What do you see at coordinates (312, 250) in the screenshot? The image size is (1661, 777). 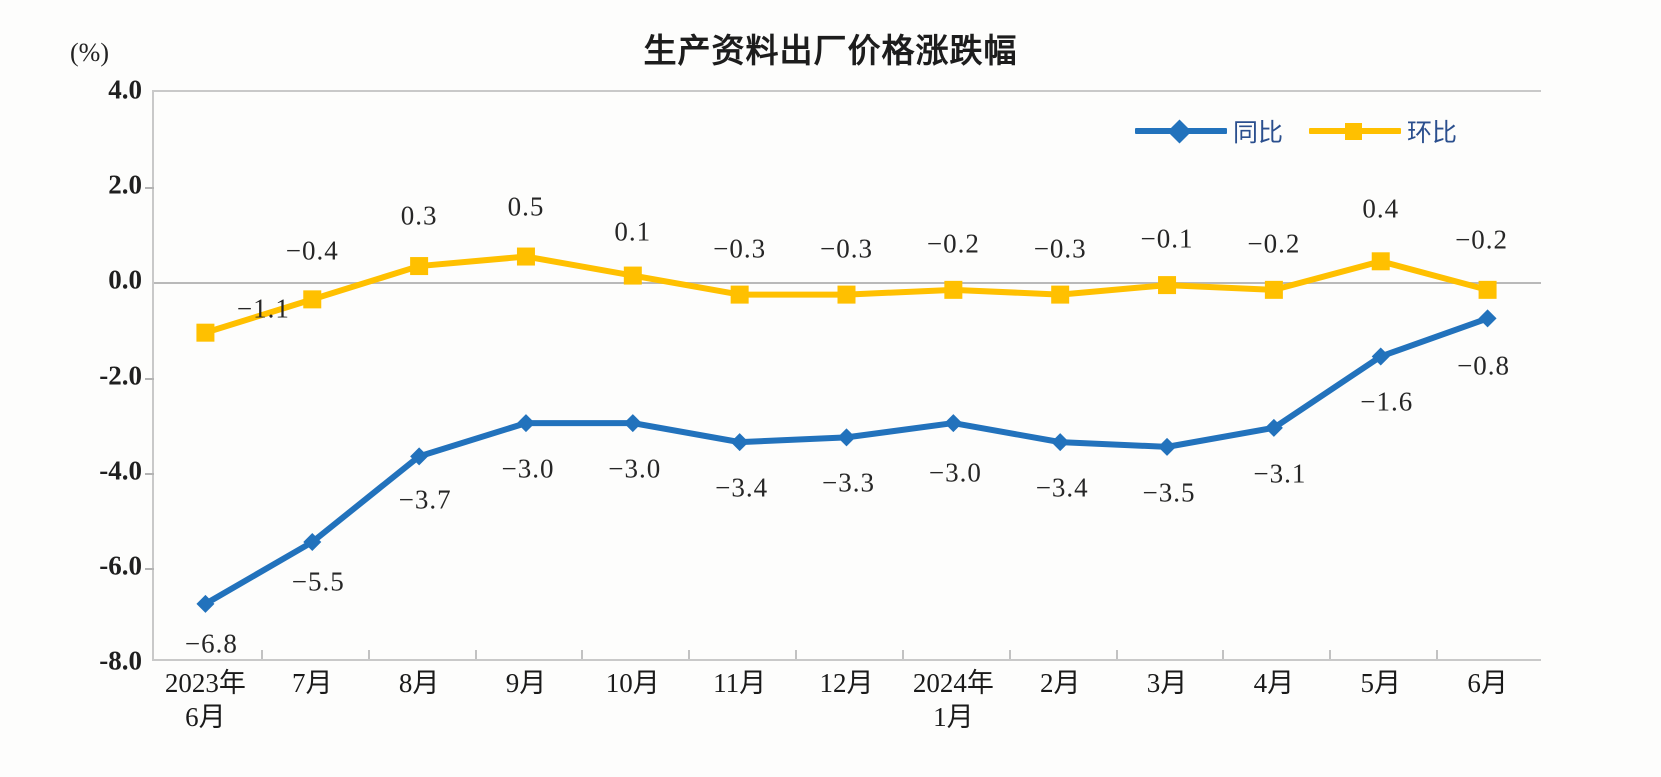 I see `data-label: −0.4` at bounding box center [312, 250].